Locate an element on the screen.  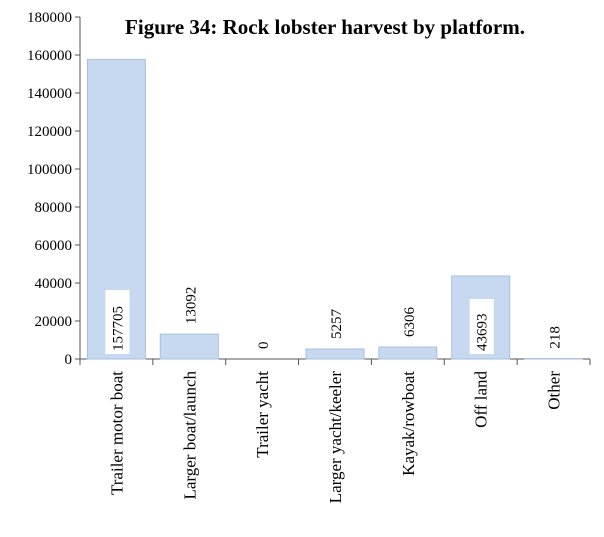
data-label: 218 is located at coordinates (556, 337).